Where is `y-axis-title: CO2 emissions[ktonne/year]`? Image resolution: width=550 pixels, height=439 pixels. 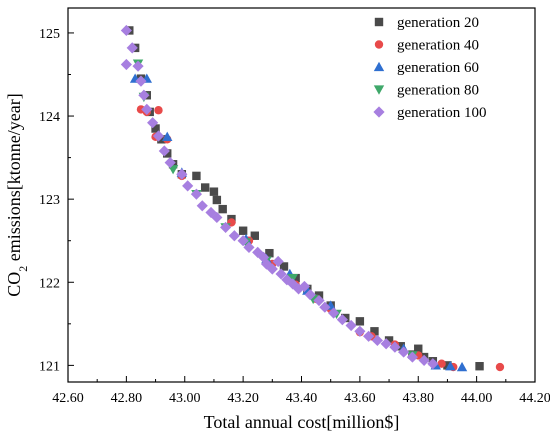 y-axis-title: CO2 emissions[ktonne/year] is located at coordinates (17, 194).